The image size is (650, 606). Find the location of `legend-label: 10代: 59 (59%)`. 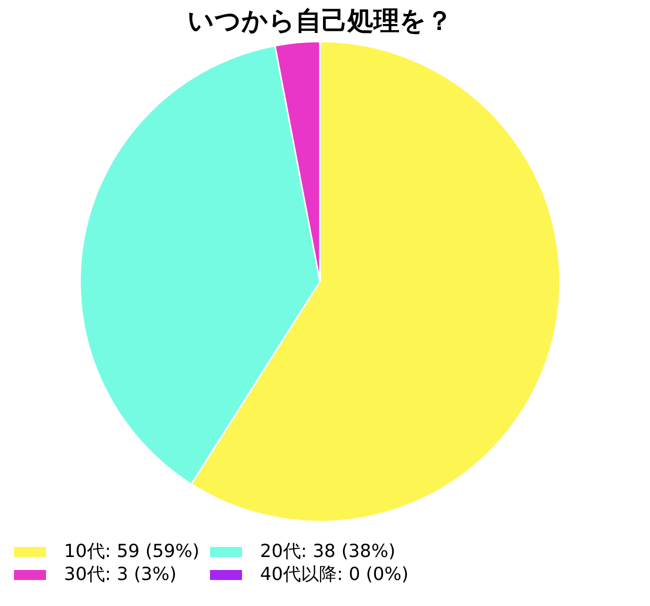

legend-label: 10代: 59 (59%) is located at coordinates (132, 551).